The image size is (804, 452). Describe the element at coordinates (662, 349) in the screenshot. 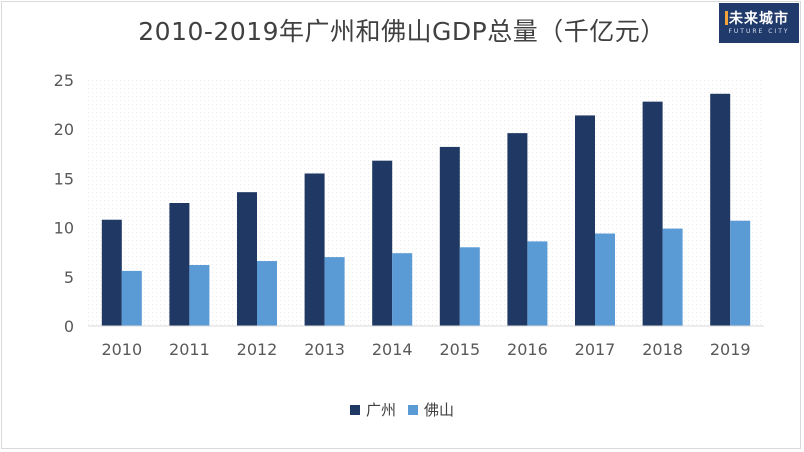

I see `x-tick-label: 2018` at that location.